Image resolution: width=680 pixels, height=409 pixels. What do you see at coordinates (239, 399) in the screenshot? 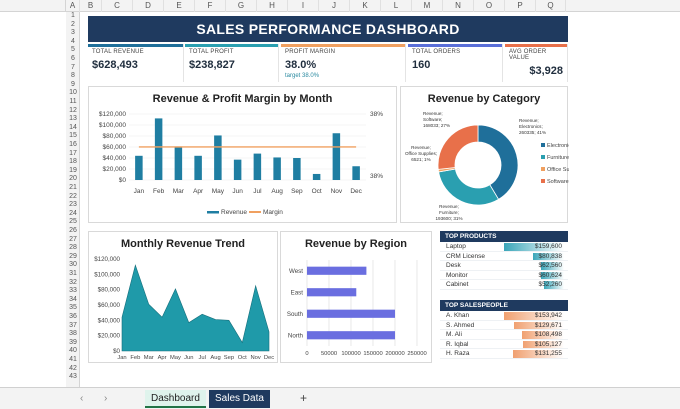
I see `tab-sales-data: Sales Data` at bounding box center [239, 399].